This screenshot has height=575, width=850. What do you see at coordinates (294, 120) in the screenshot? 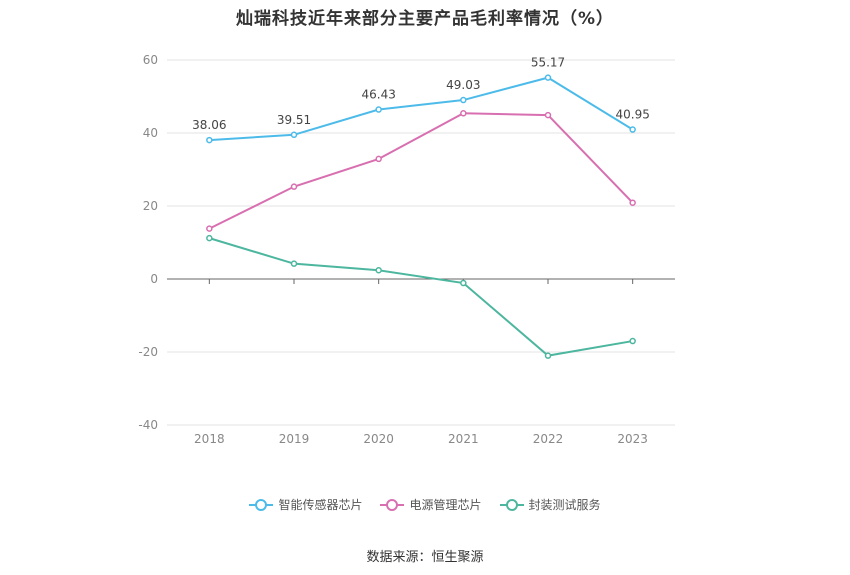
I see `data-label: 39.51` at bounding box center [294, 120].